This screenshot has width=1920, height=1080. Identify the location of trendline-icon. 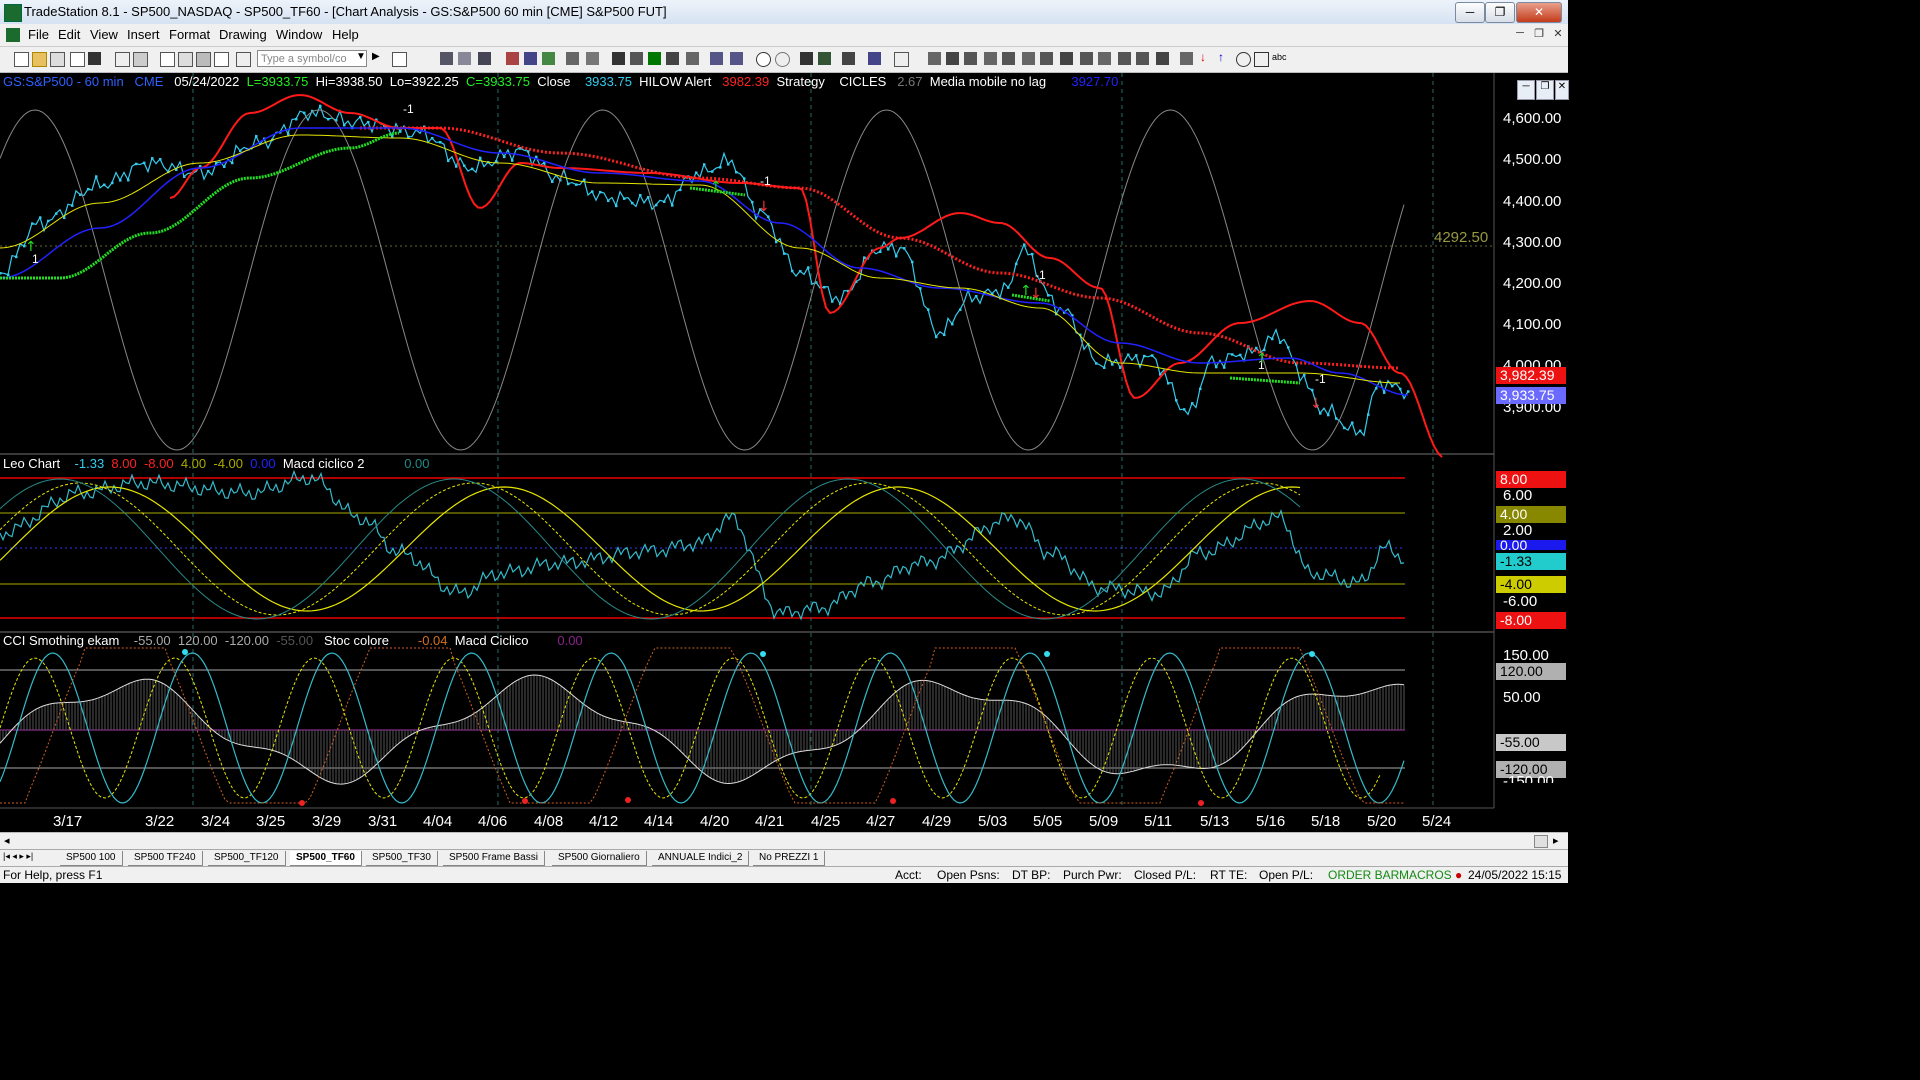
(934, 58).